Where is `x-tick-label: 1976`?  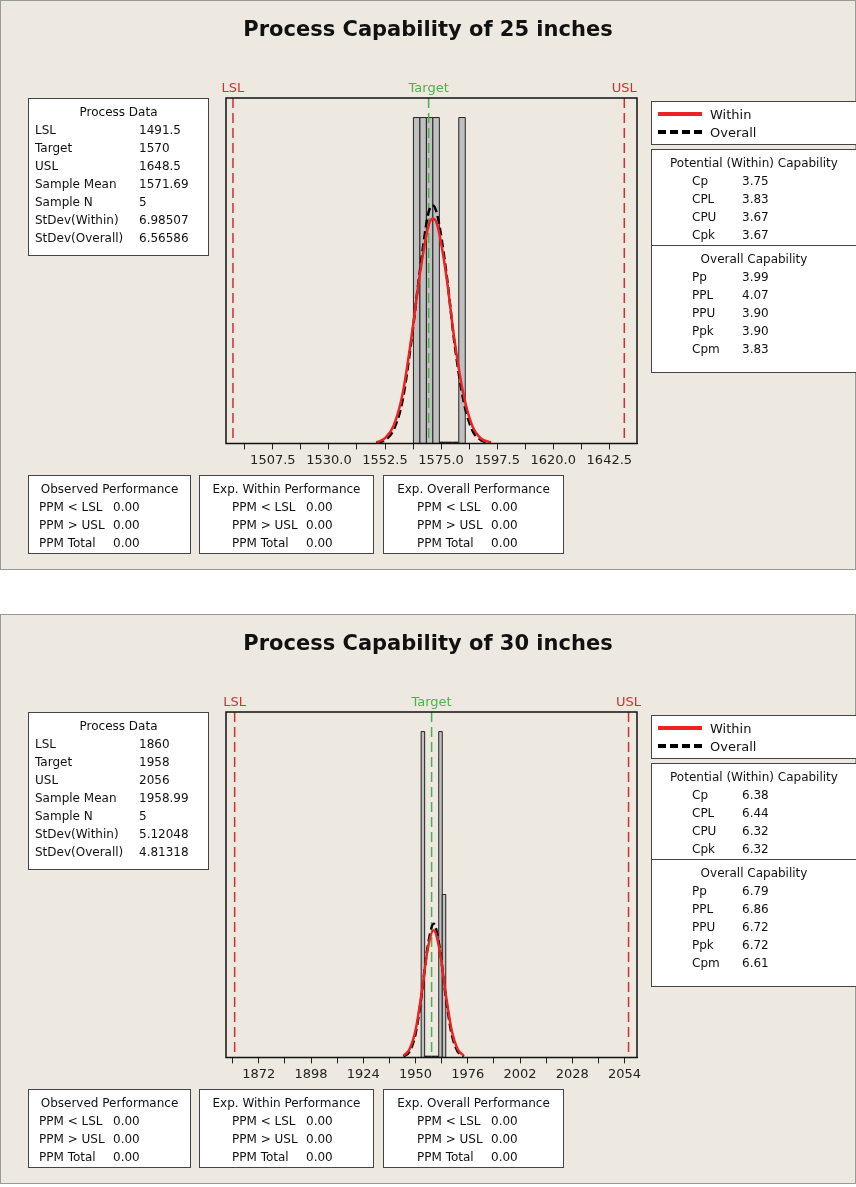
x-tick-label: 1976 is located at coordinates (468, 1073).